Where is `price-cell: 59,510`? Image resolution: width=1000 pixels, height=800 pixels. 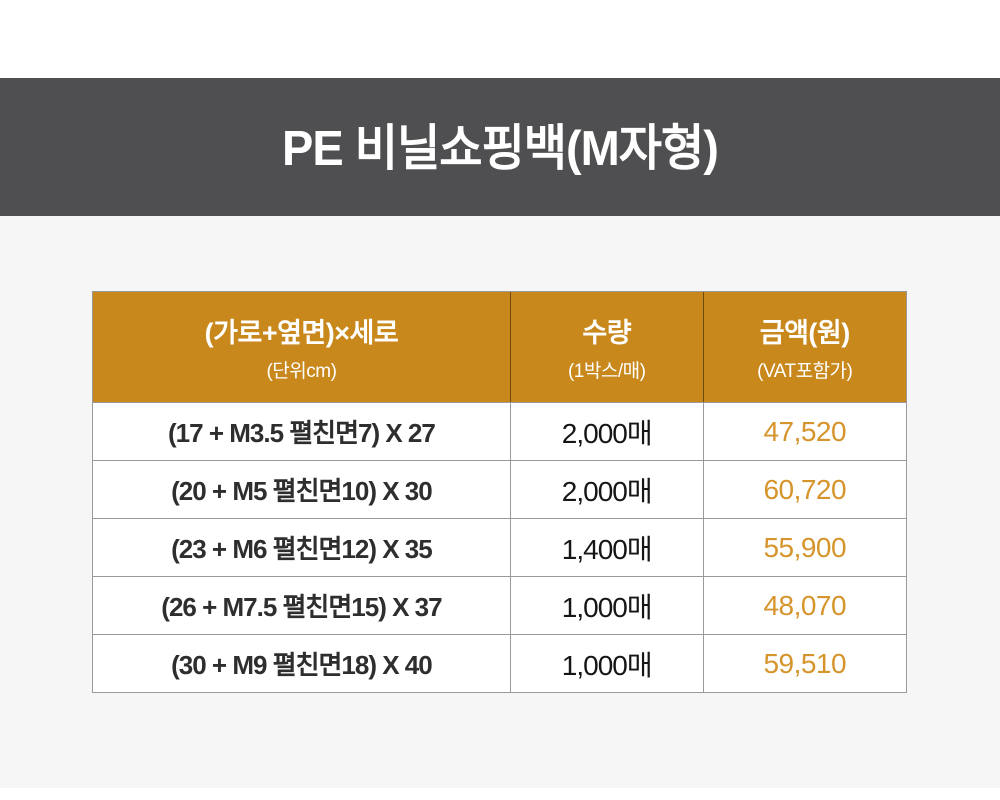
price-cell: 59,510 is located at coordinates (805, 663).